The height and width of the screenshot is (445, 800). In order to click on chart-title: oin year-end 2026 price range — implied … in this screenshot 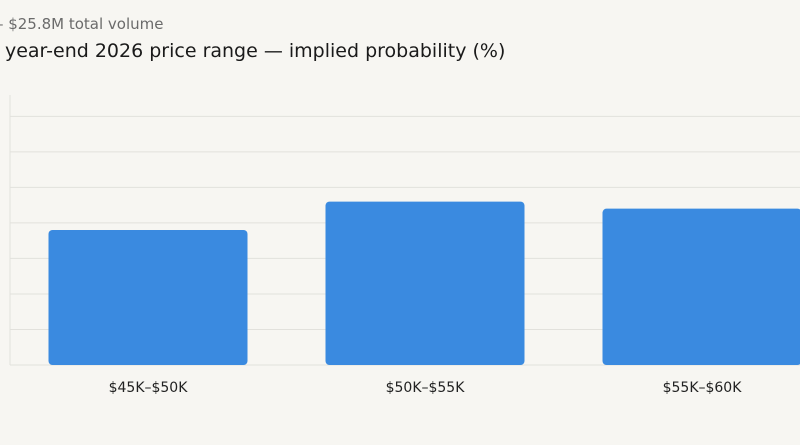, I will do `click(253, 51)`.